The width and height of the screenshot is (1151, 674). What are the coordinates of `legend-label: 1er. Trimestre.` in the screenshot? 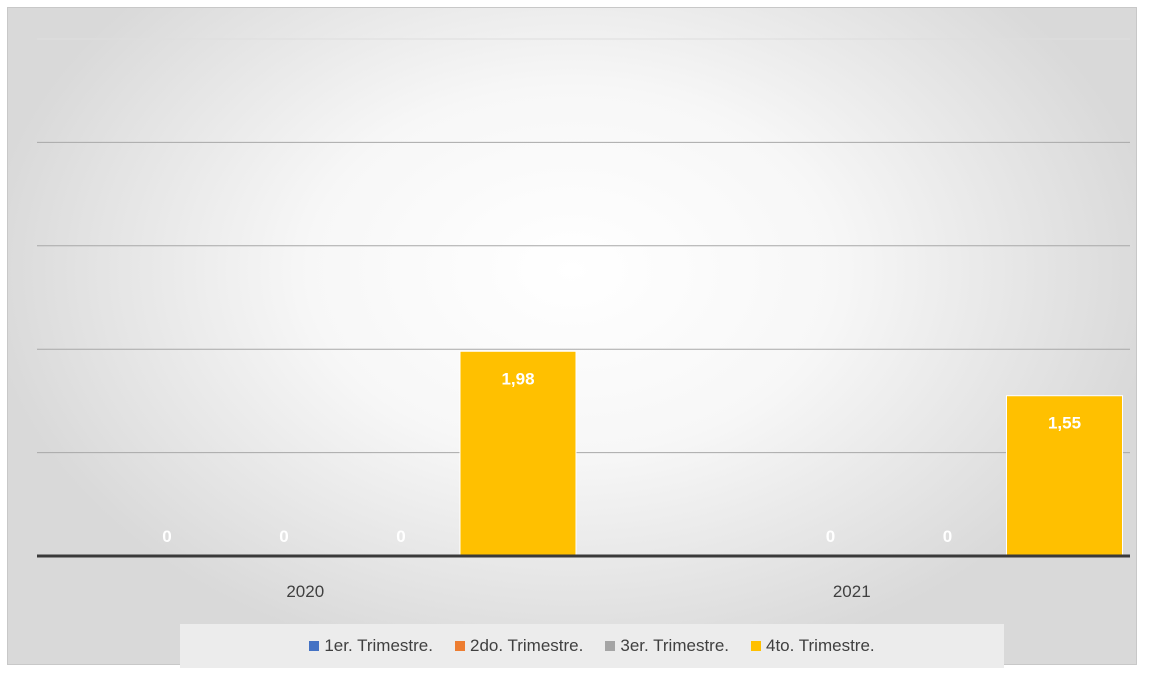 It's located at (378, 645).